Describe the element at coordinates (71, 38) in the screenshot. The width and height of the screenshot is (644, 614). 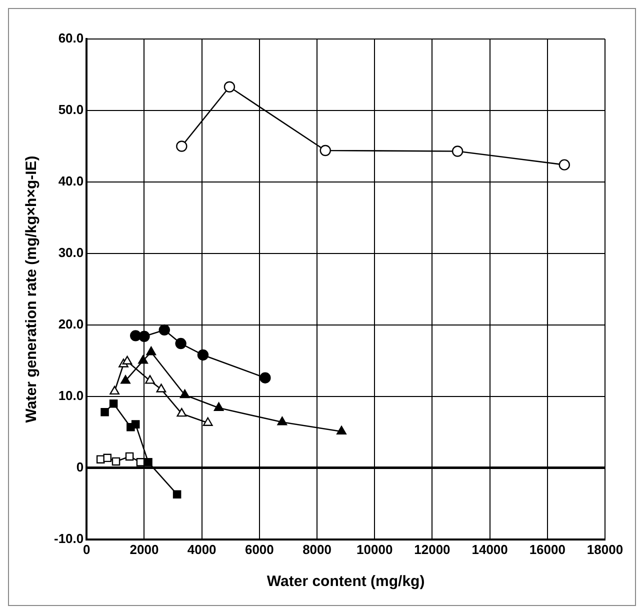
I see `y-tick-label: 60.0` at that location.